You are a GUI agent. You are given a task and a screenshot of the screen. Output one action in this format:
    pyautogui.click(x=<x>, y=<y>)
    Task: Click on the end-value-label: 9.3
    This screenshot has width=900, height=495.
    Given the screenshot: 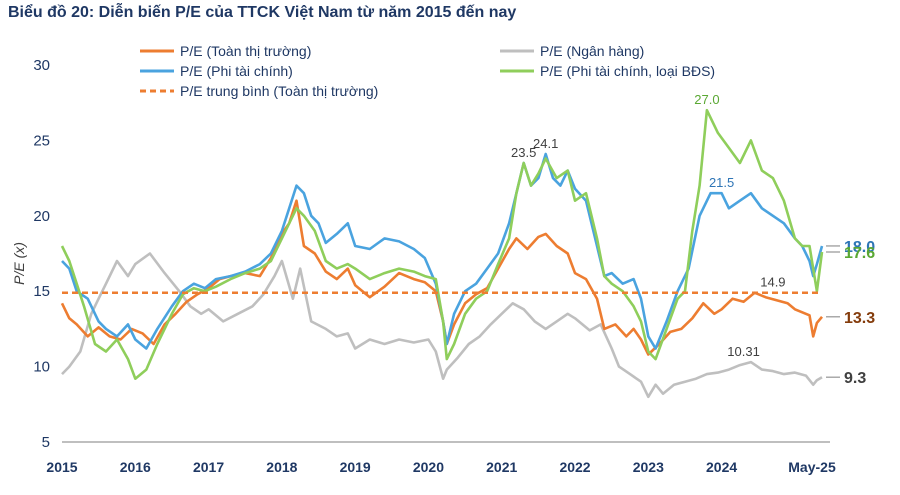 What is the action you would take?
    pyautogui.click(x=855, y=378)
    